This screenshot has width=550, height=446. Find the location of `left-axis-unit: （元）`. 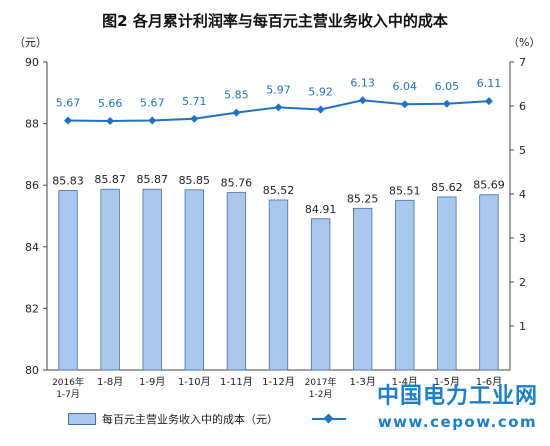

left-axis-unit: （元） is located at coordinates (30, 42).